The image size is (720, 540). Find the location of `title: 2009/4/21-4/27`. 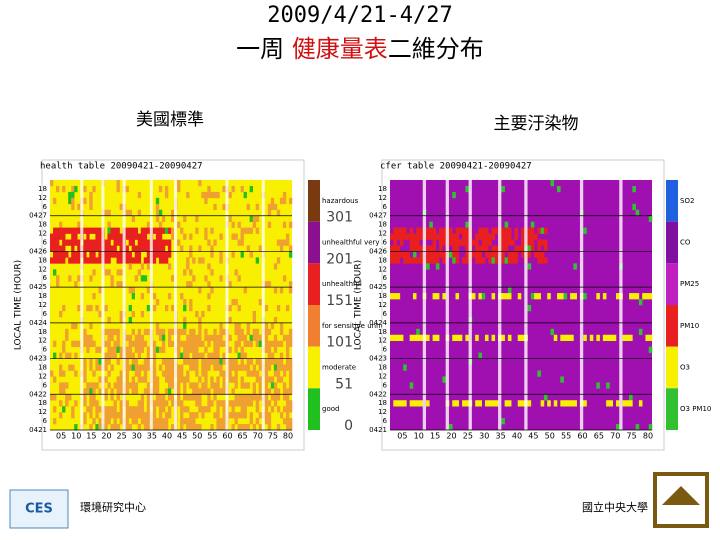

title: 2009/4/21-4/27 is located at coordinates (359, 15).